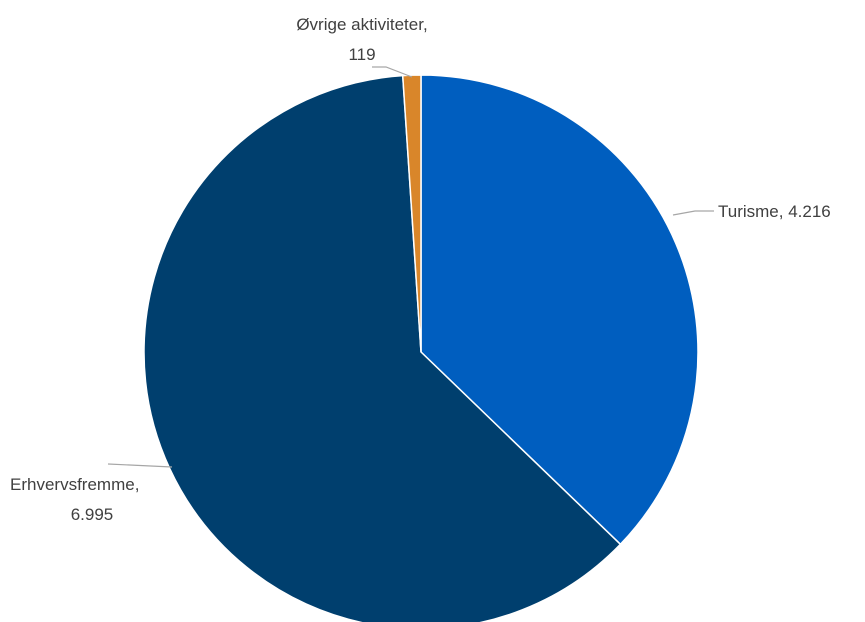 Image resolution: width=865 pixels, height=622 pixels. Describe the element at coordinates (361, 24) in the screenshot. I see `data-label-ovrige: Øvrige aktiviteter,` at that location.